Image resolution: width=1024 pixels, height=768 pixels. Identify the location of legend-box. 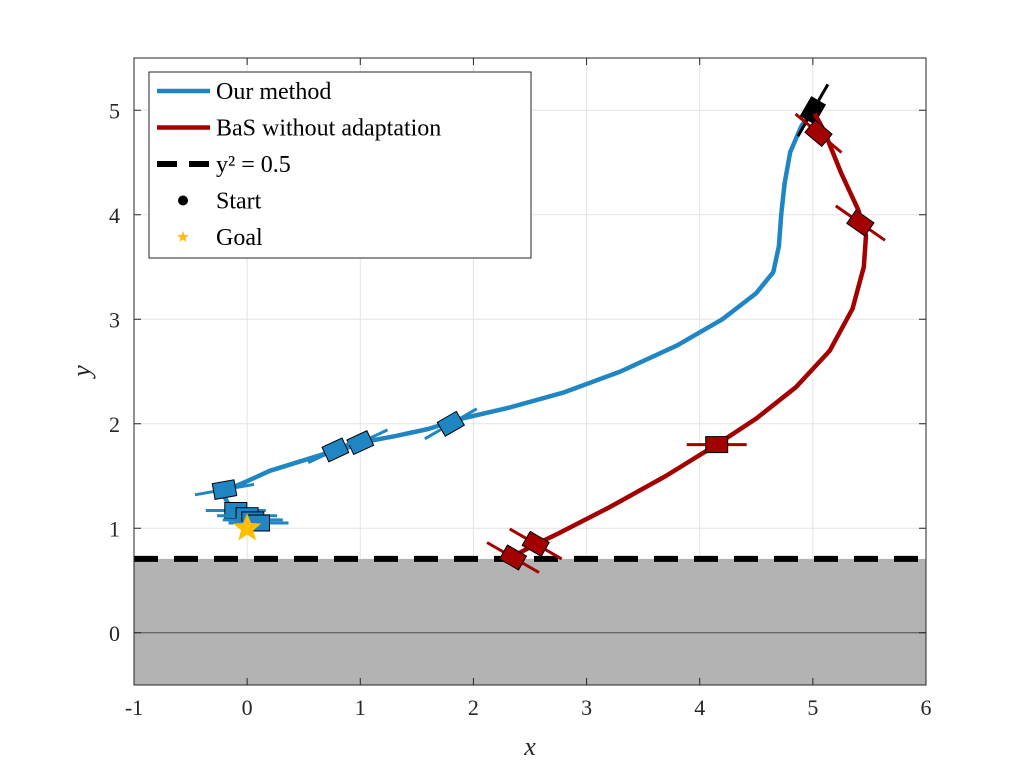
(340, 165).